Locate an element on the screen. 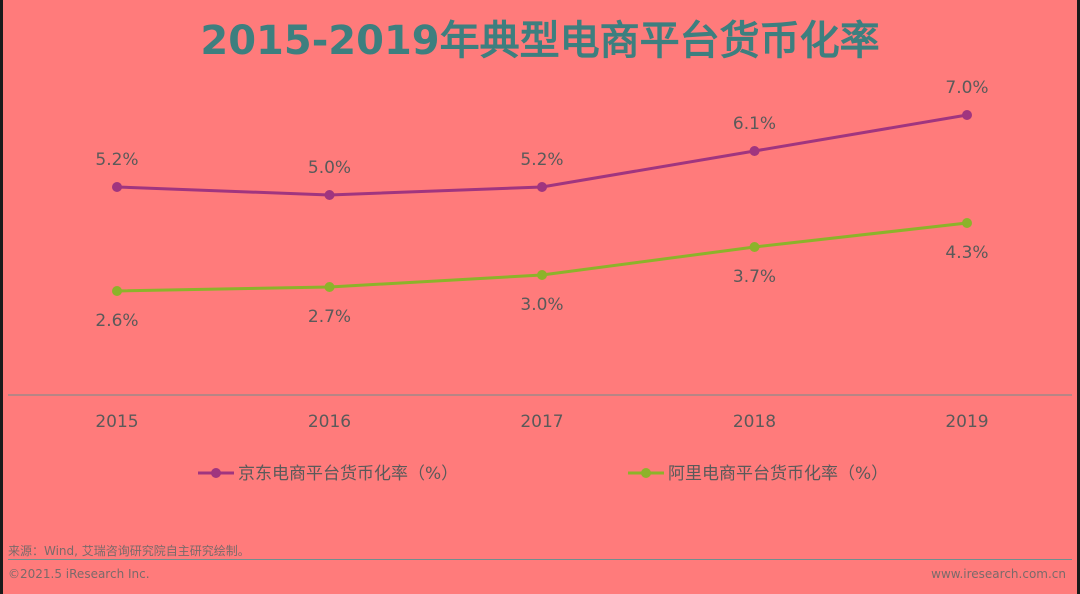 This screenshot has height=594, width=1080. chart-title: 2015-2019年典型电商平台货币化率 is located at coordinates (540, 41).